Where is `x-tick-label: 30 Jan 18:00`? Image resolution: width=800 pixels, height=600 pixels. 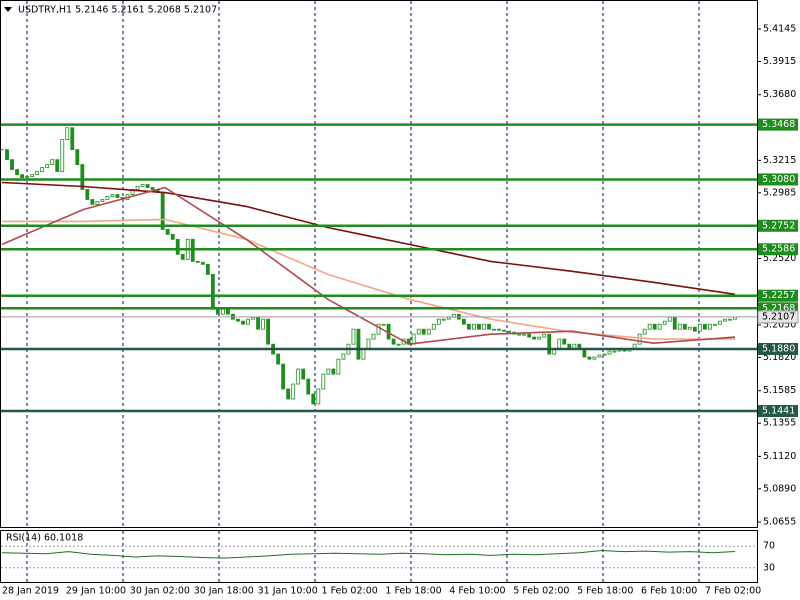 x-tick-label: 30 Jan 18:00 is located at coordinates (224, 591).